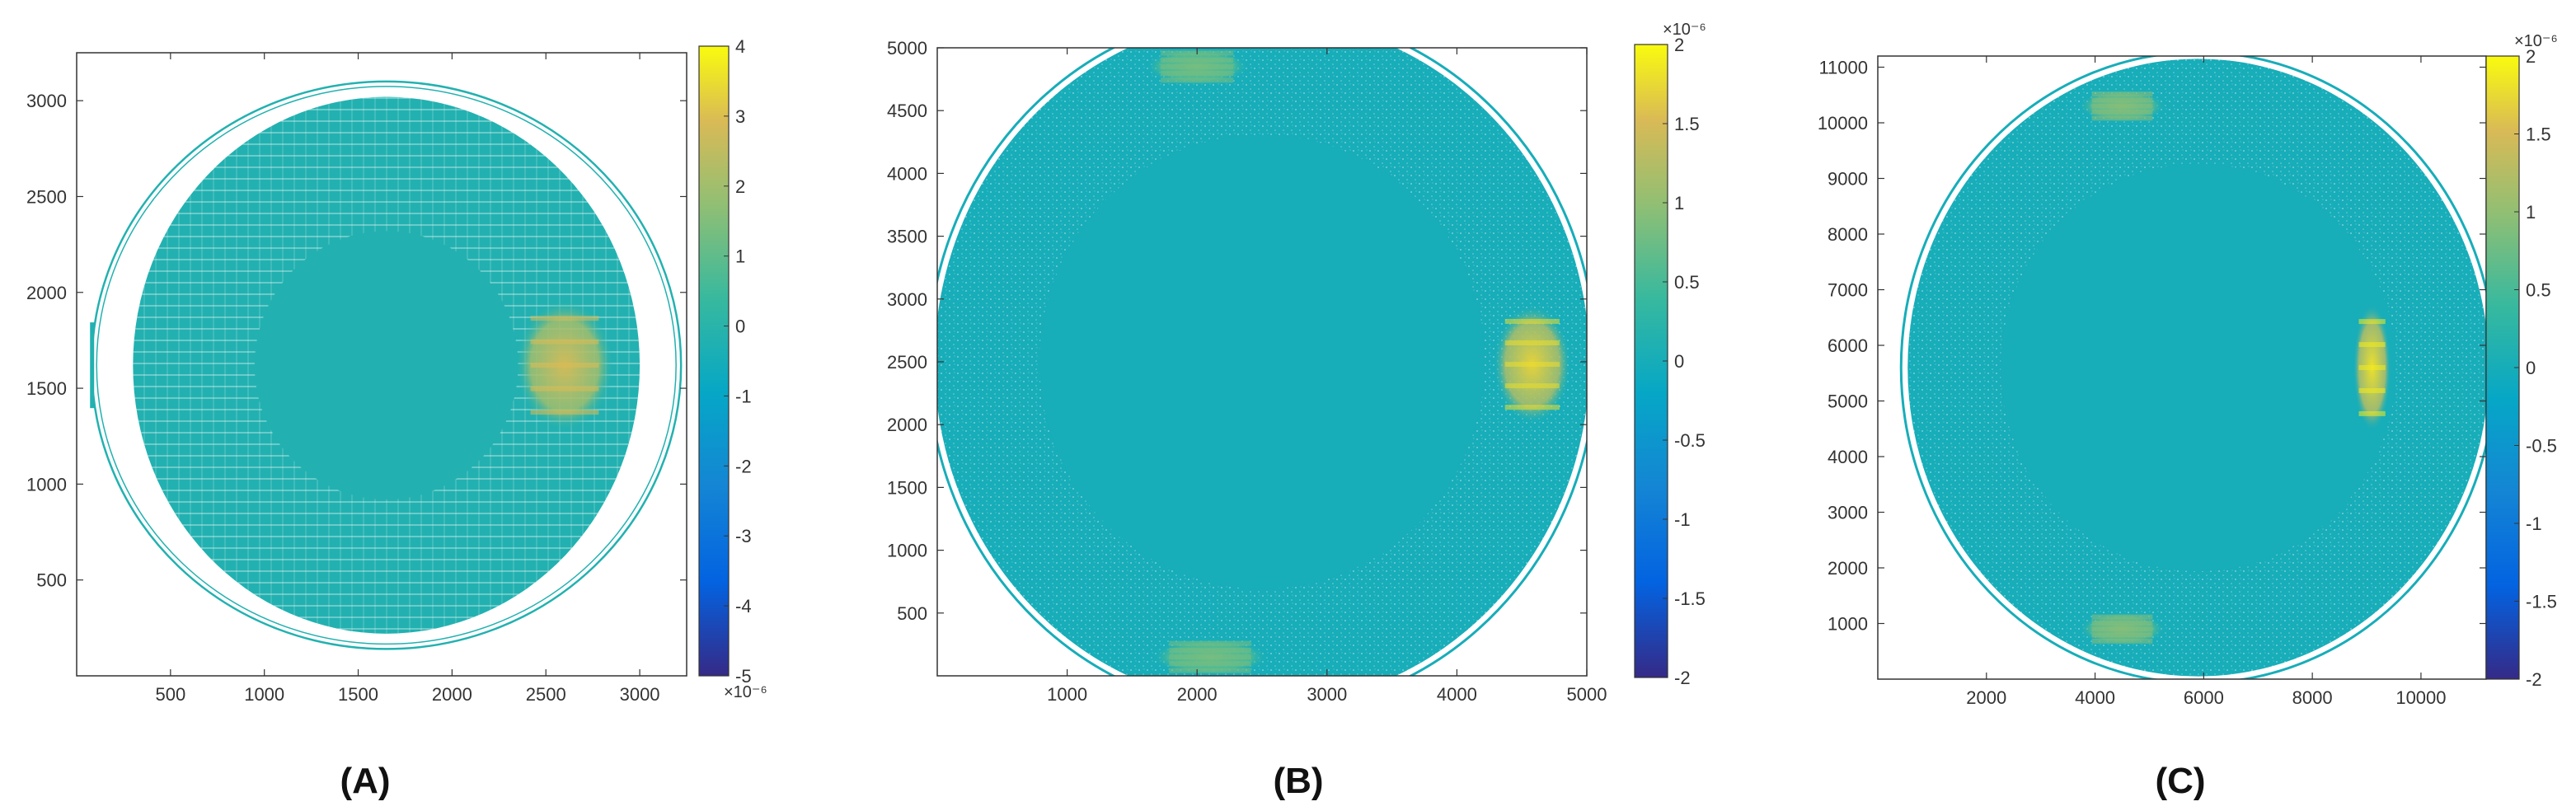 The image size is (2576, 811). I want to click on y-tick-label: 2500, so click(47, 197).